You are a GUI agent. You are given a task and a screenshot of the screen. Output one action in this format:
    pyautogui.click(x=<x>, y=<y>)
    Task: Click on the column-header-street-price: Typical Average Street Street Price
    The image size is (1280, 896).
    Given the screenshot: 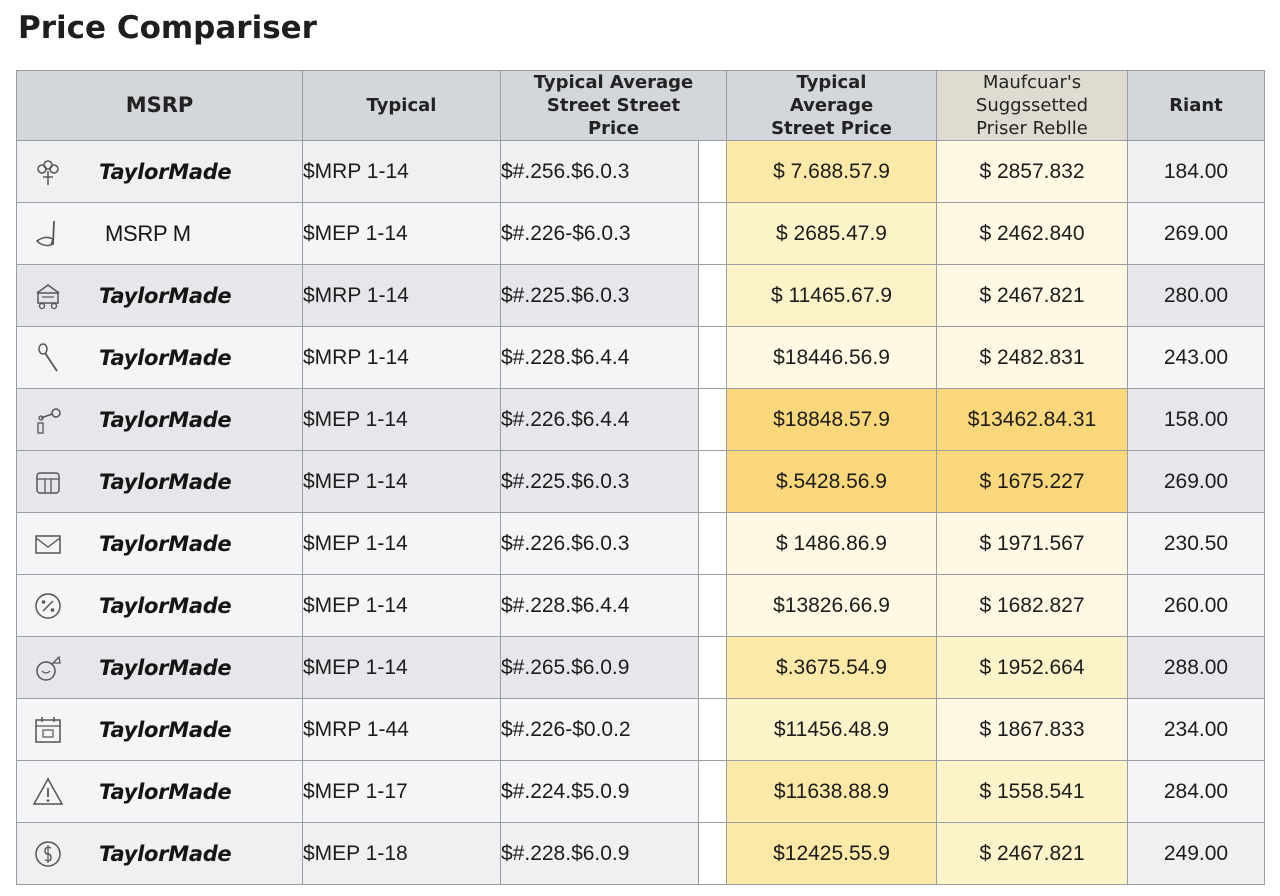 What is the action you would take?
    pyautogui.click(x=613, y=105)
    